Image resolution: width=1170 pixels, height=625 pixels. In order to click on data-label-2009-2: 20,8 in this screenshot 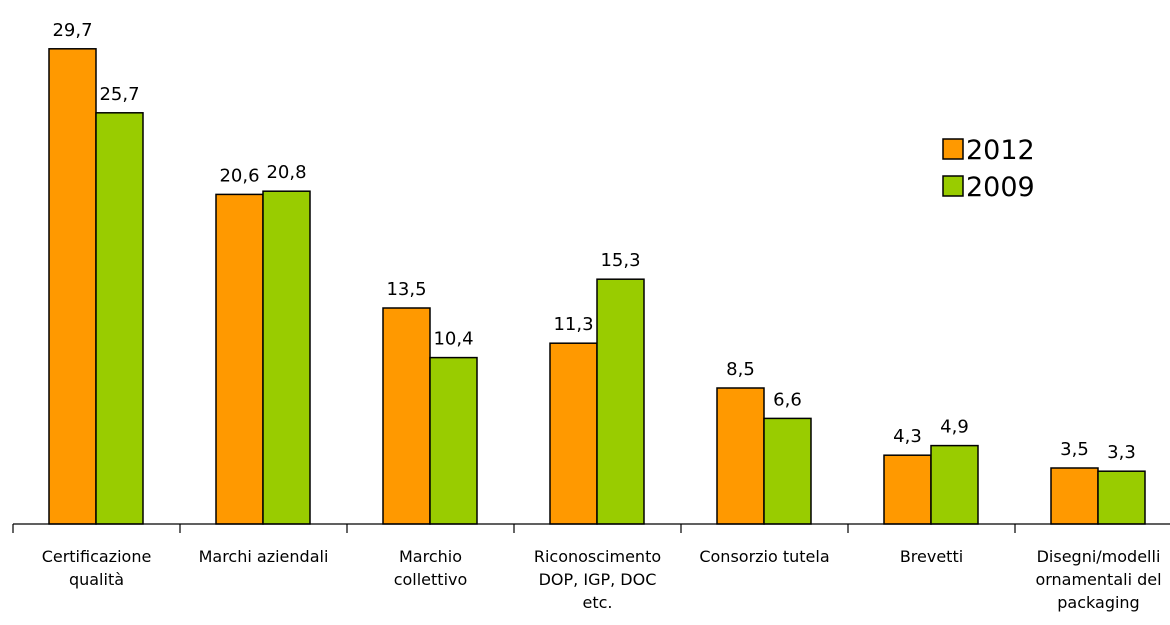, I will do `click(286, 172)`.